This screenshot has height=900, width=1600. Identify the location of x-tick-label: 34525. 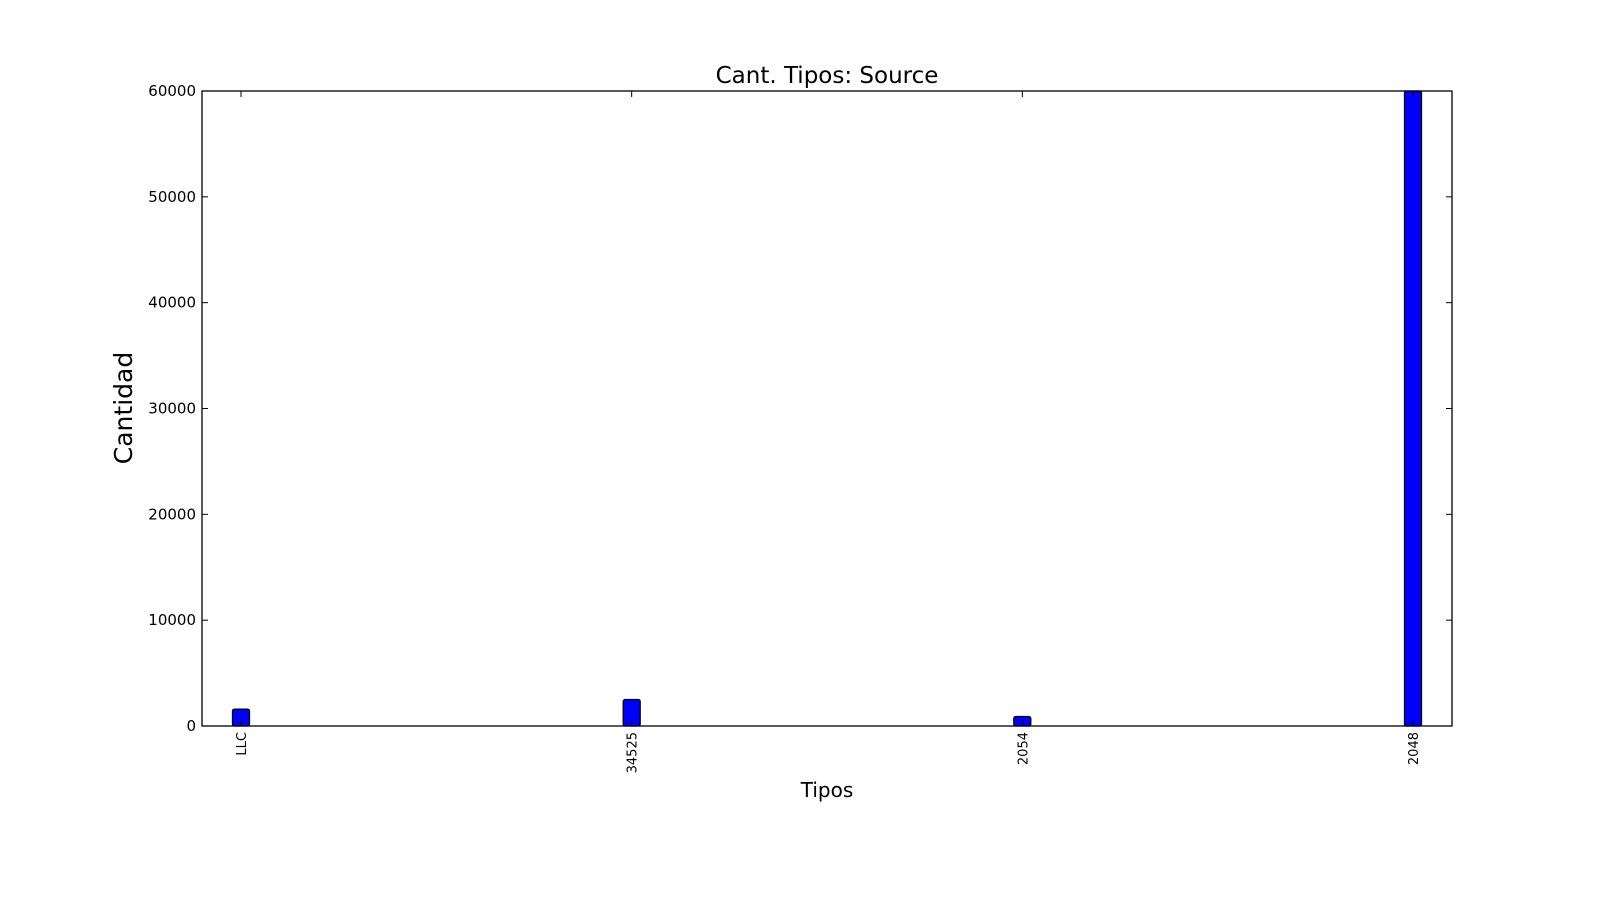
(633, 752).